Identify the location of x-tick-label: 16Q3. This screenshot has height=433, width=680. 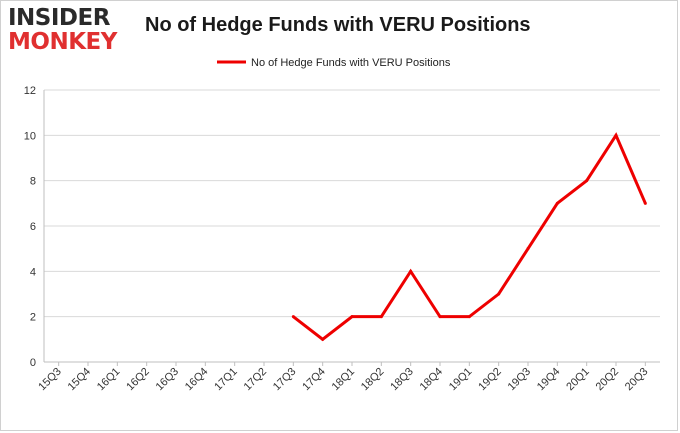
(168, 380).